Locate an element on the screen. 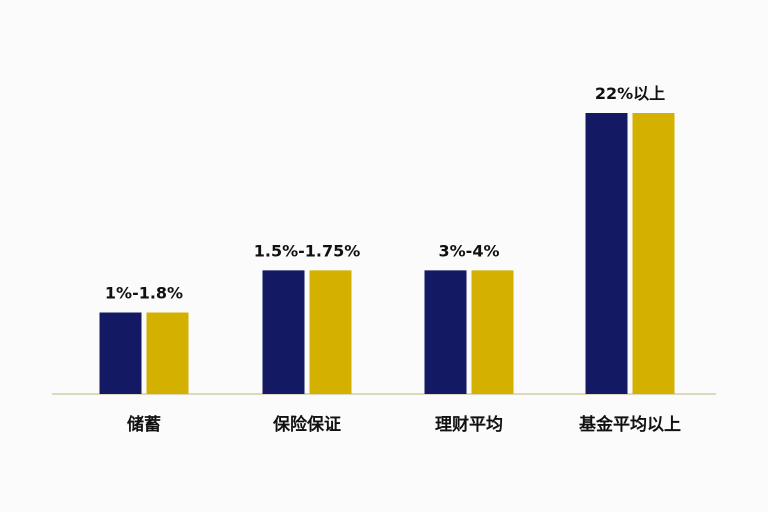 This screenshot has height=512, width=768. category-label-1: 保险保证 is located at coordinates (306, 424).